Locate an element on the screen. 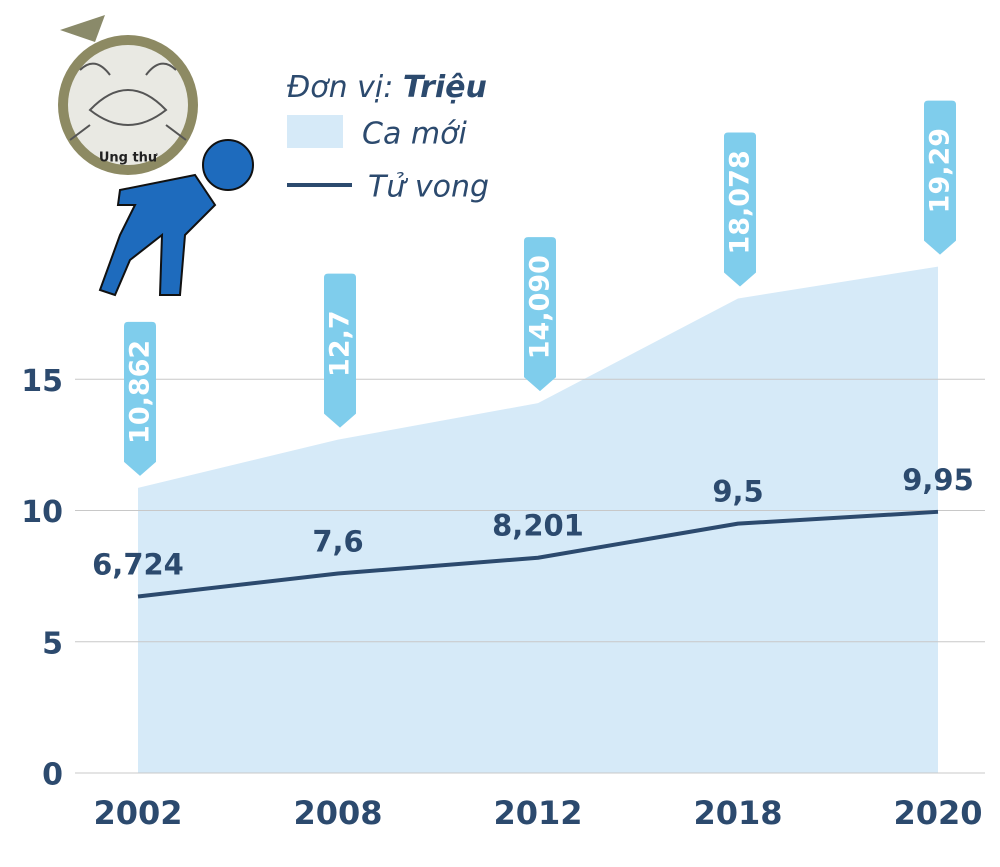 The image size is (1000, 867). data-label: 14,090 is located at coordinates (540, 307).